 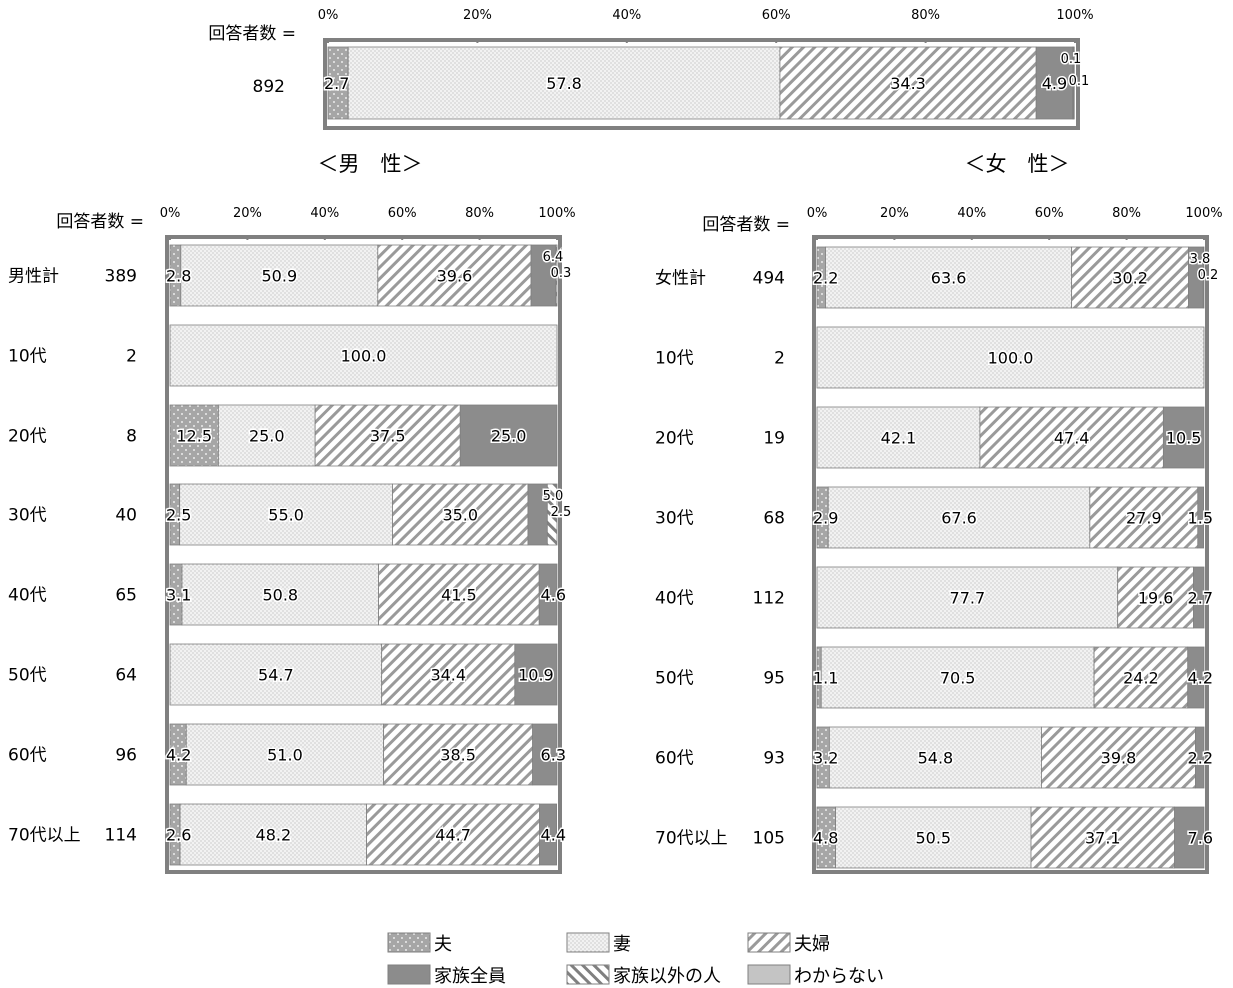 What do you see at coordinates (1072, 438) in the screenshot?
I see `data-label: 47.4` at bounding box center [1072, 438].